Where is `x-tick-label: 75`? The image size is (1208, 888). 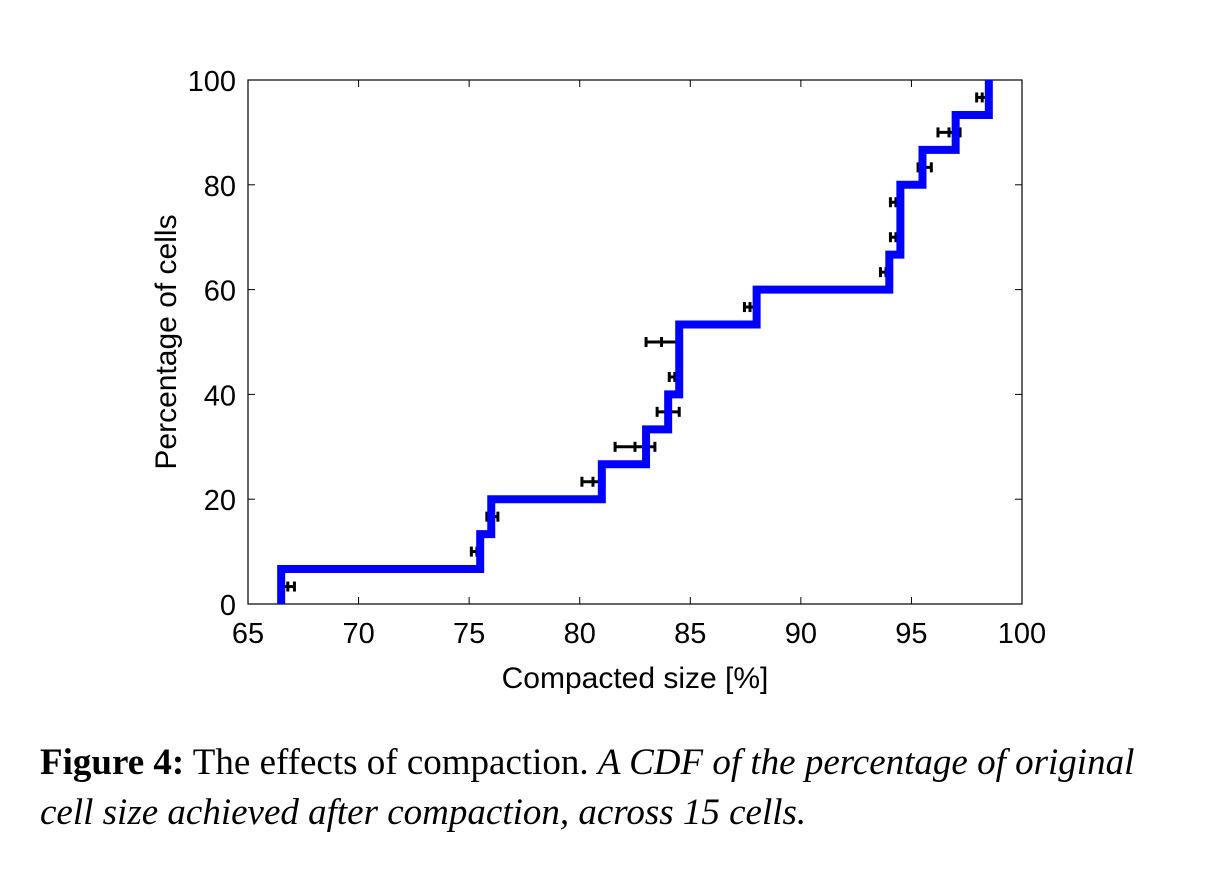 x-tick-label: 75 is located at coordinates (469, 634).